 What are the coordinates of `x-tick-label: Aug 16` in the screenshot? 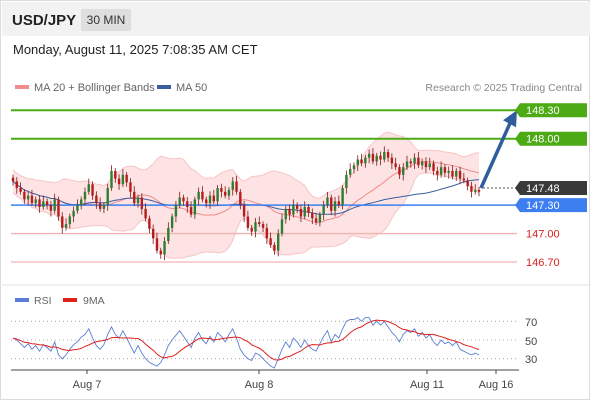 It's located at (496, 385).